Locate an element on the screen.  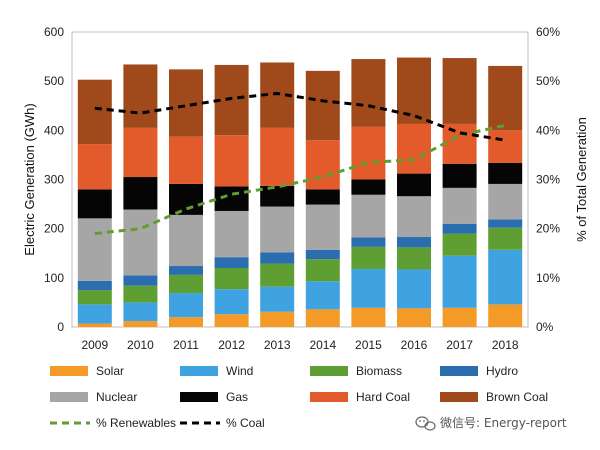
bar-hard-coal-2017 is located at coordinates (459, 143).